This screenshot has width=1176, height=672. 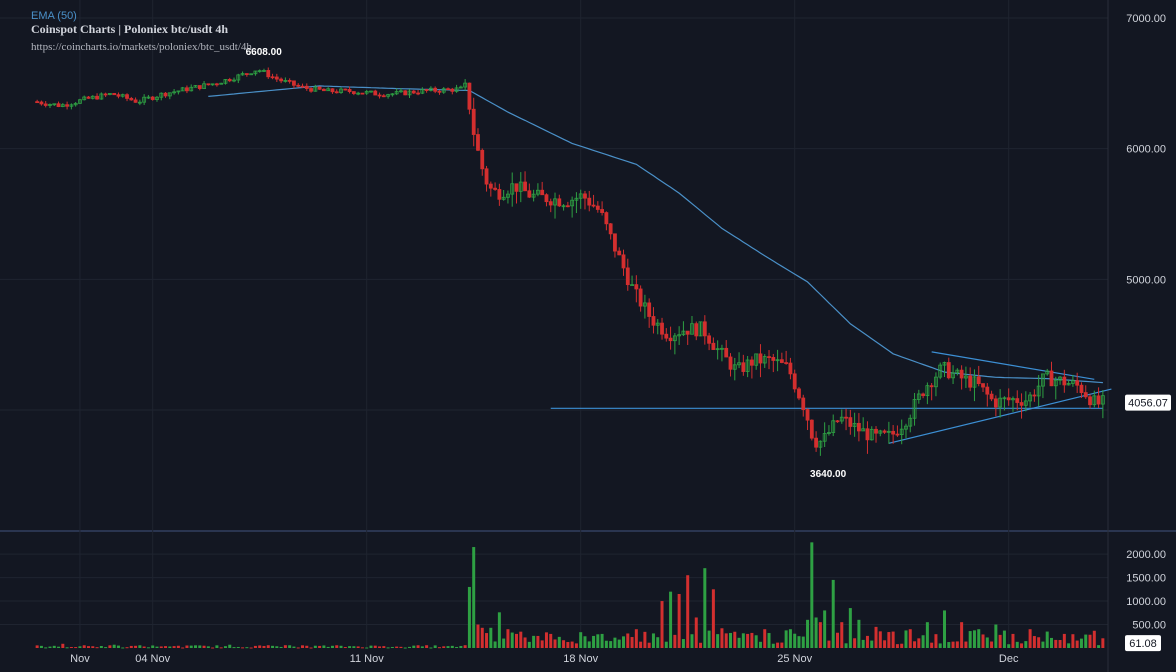 I want to click on time-tick-label: 04 Nov, so click(x=152, y=659).